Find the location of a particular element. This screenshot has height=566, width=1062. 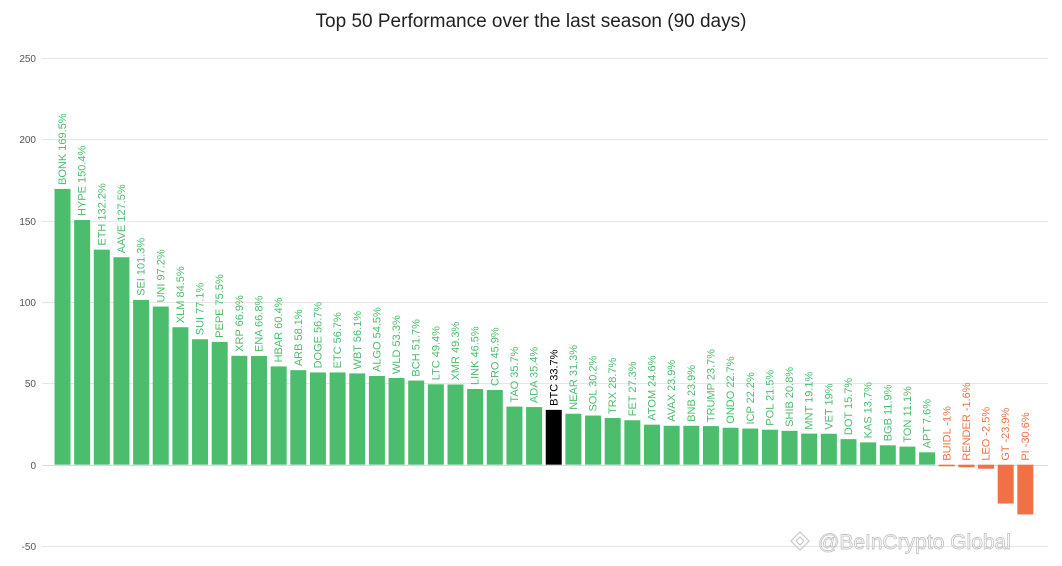

beincrypto-logo-icon is located at coordinates (800, 541).